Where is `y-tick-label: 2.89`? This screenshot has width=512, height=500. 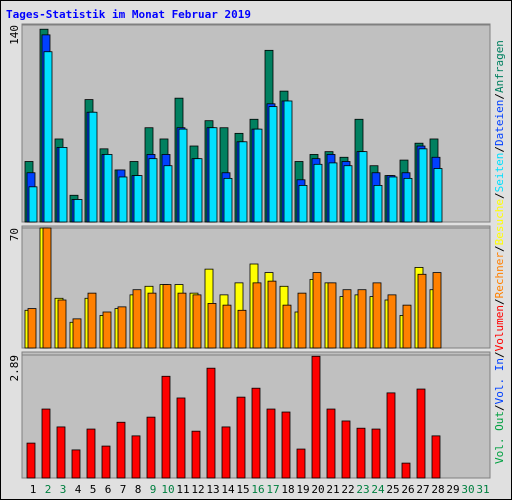
y-tick-label: 2.89 is located at coordinates (14, 368).